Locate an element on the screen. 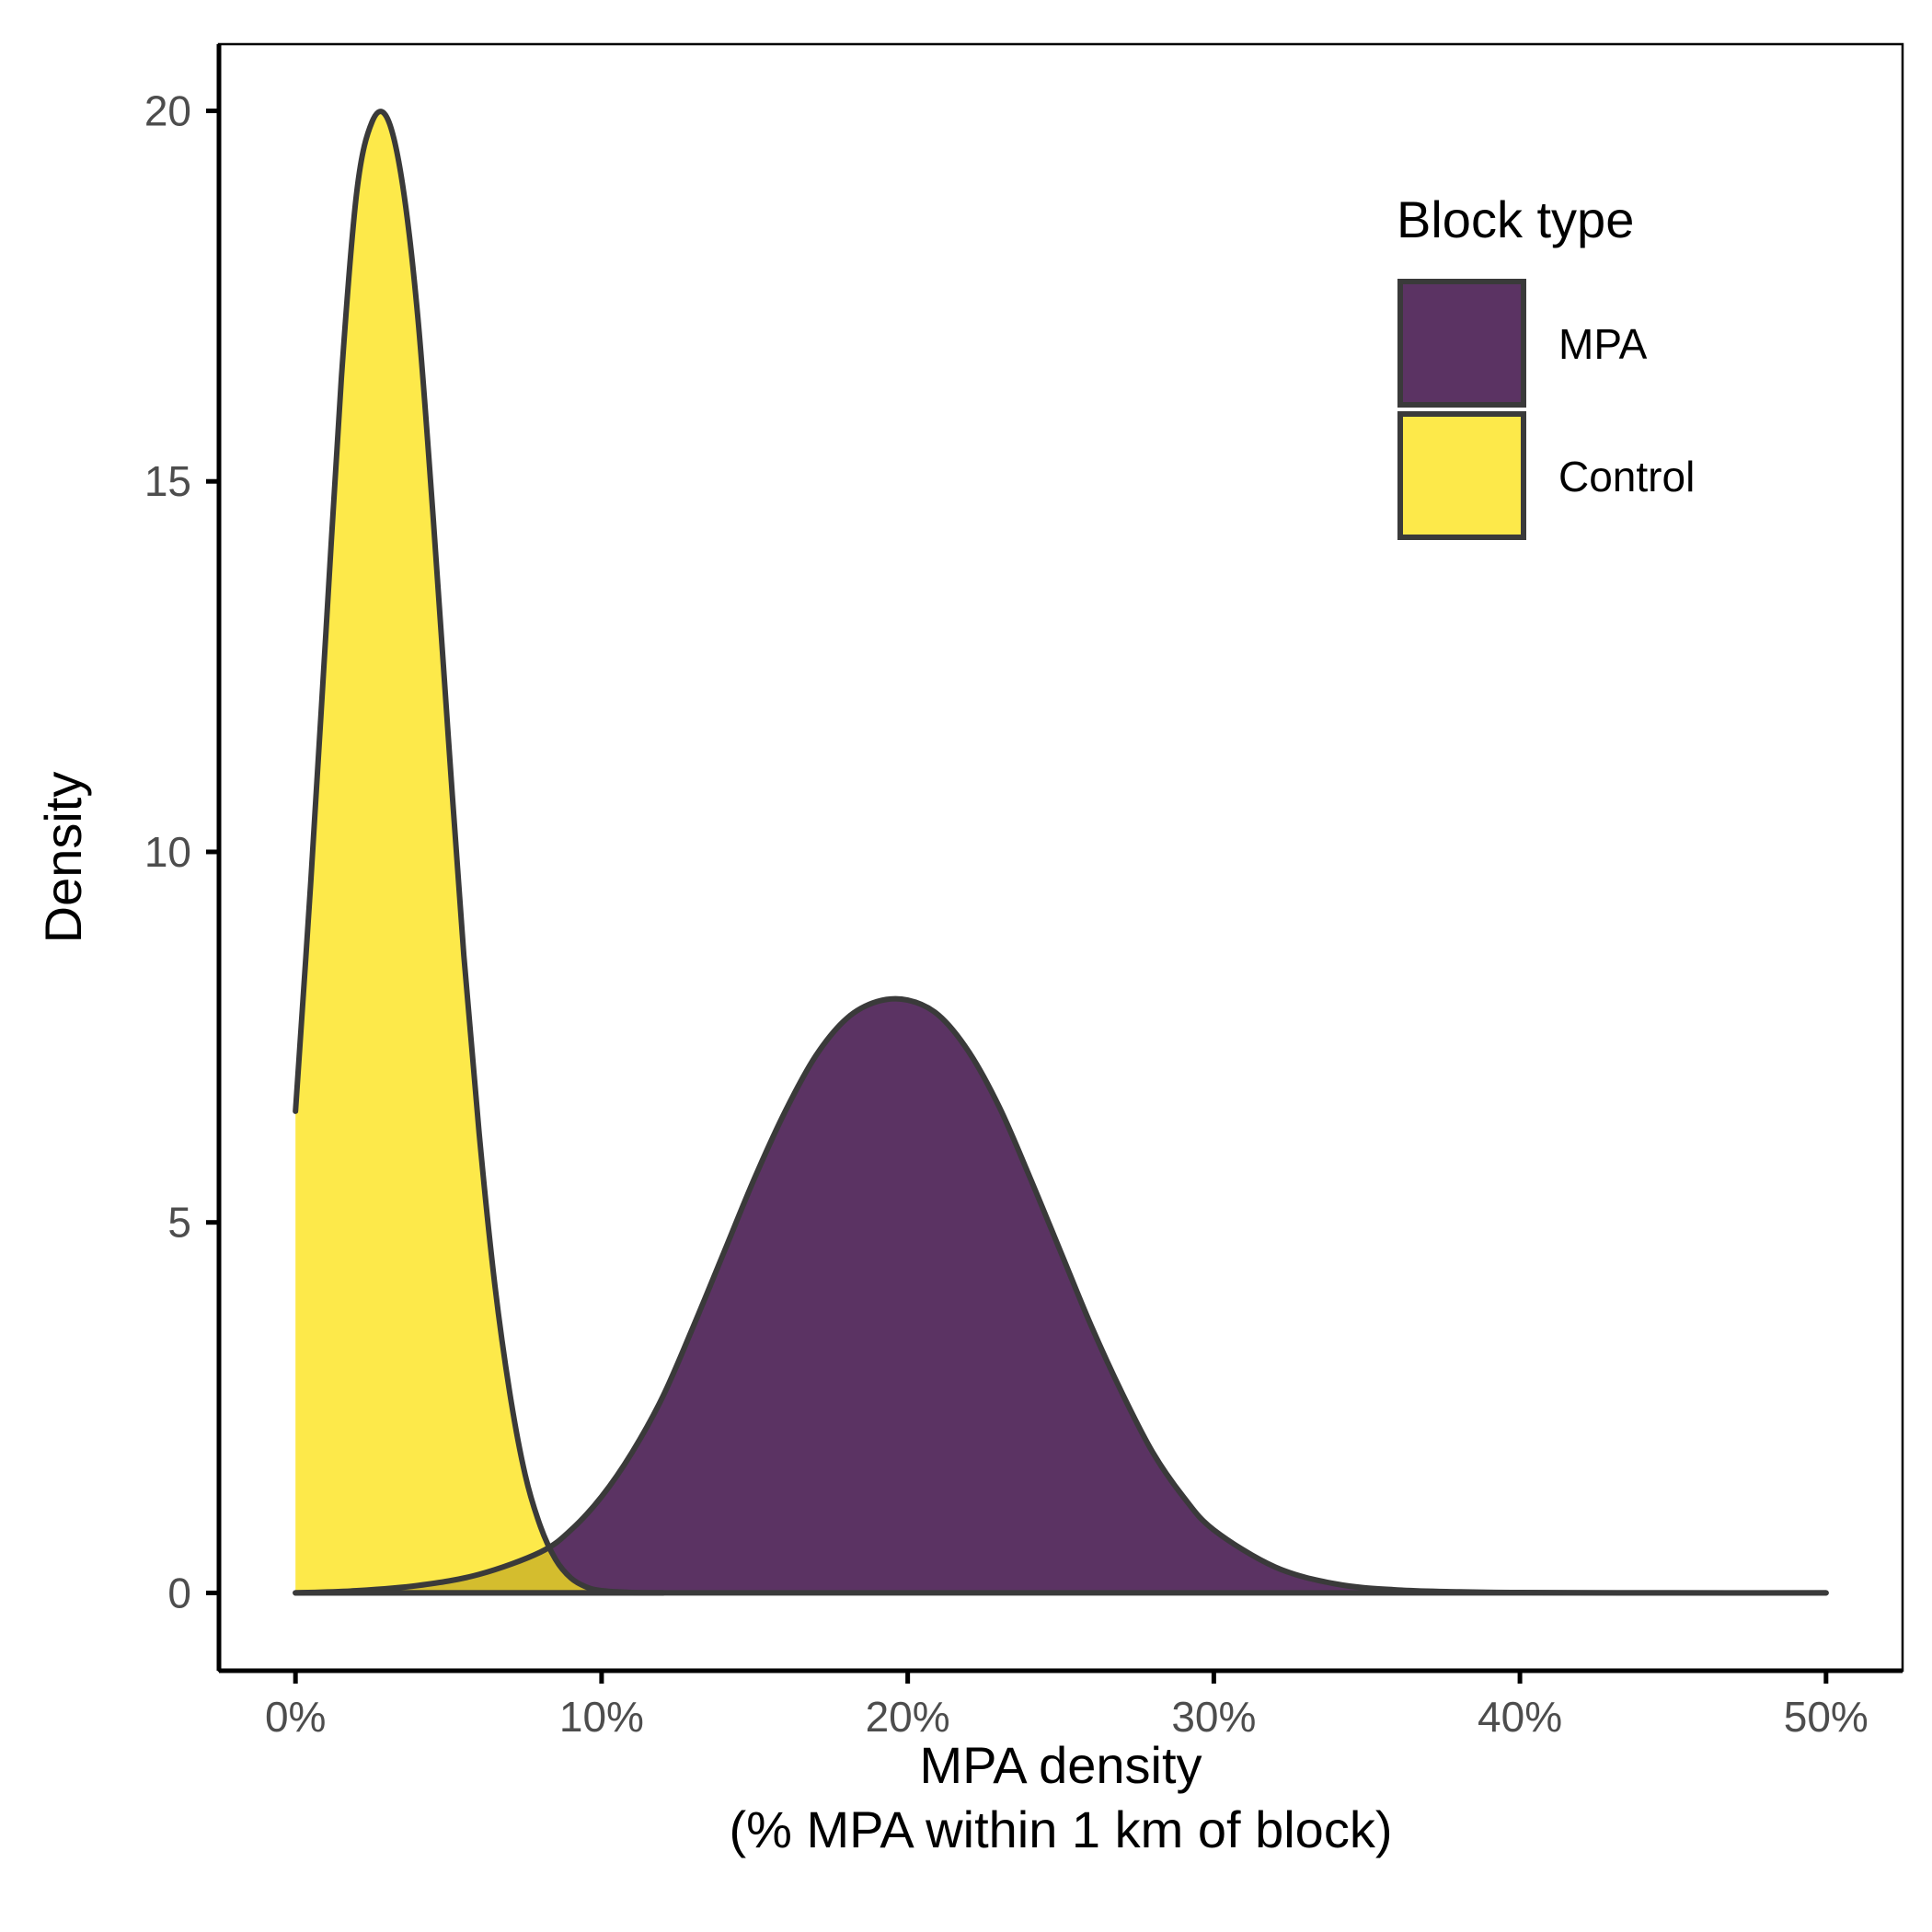 This screenshot has height=1932, width=1932. x-tick-label: 40% is located at coordinates (1520, 1717).